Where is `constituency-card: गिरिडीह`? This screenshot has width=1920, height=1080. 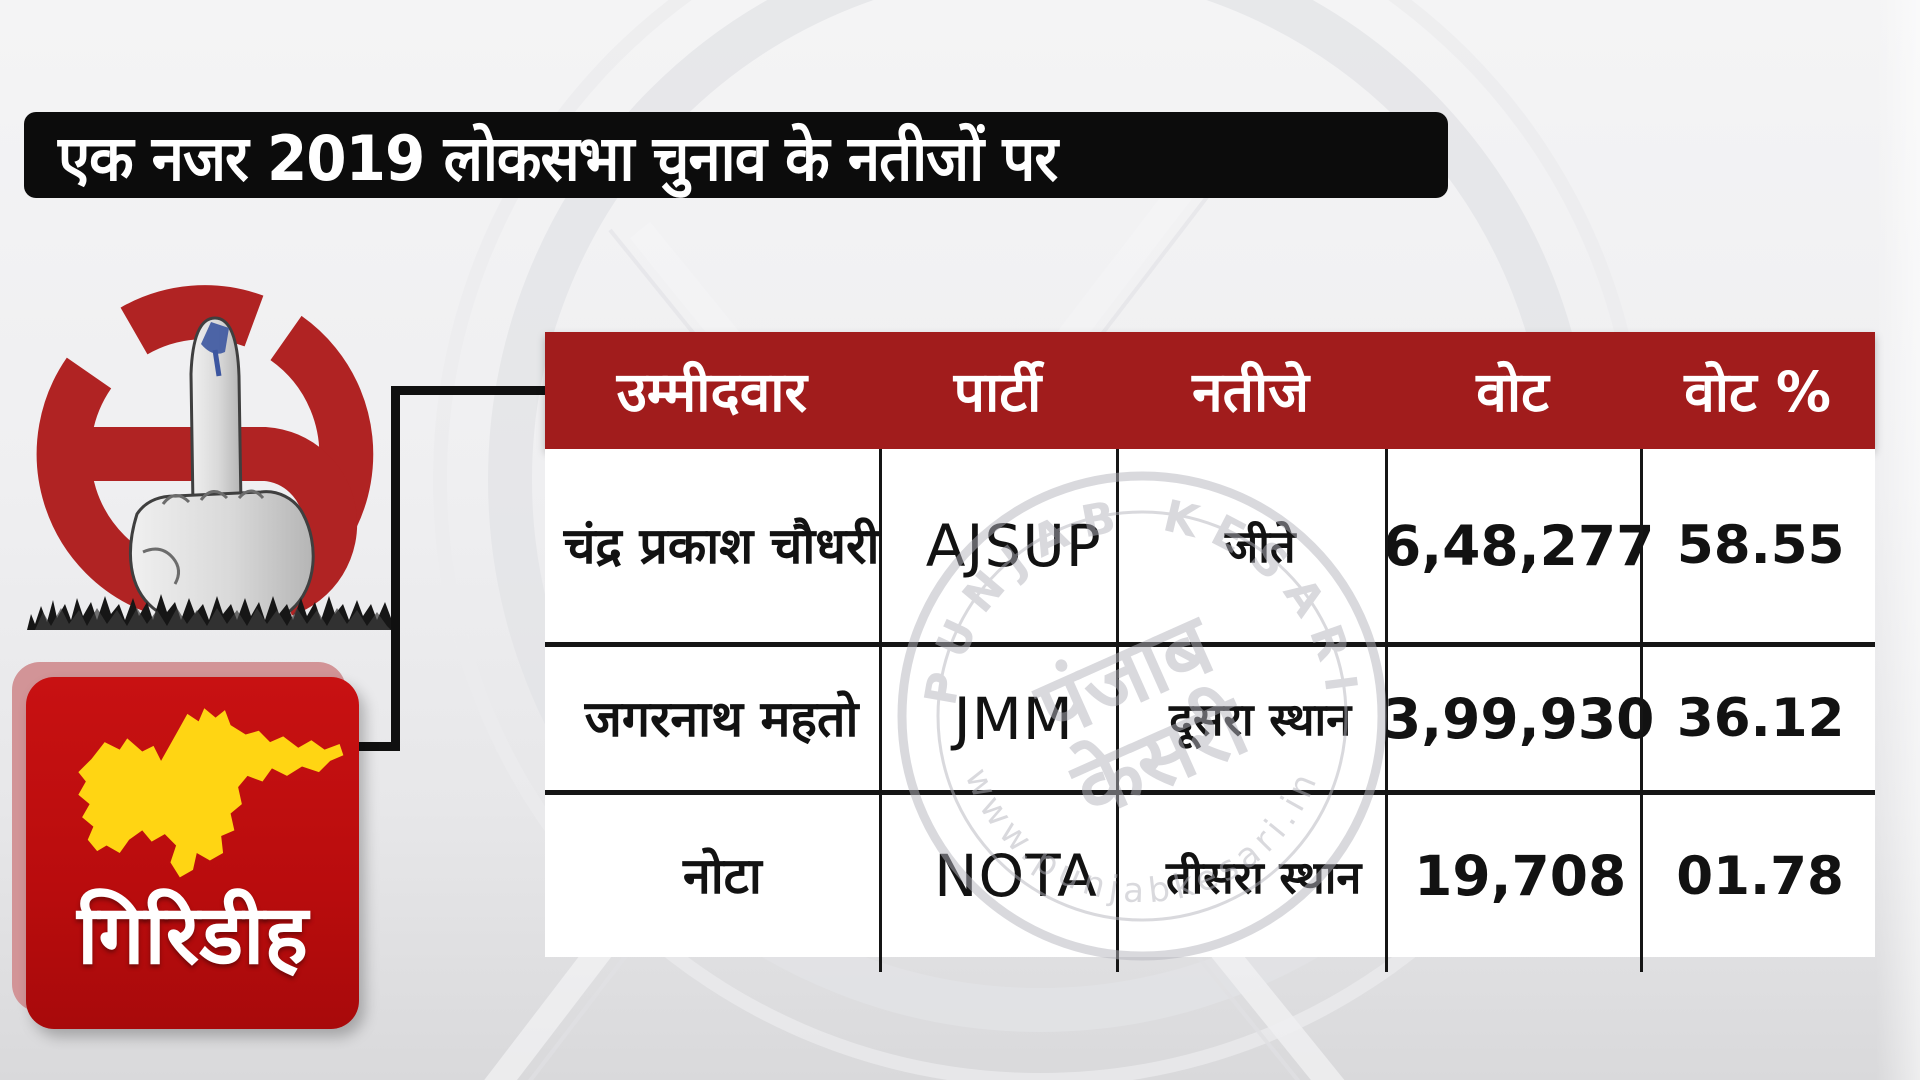
constituency-card: गिरिडीह is located at coordinates (192, 853).